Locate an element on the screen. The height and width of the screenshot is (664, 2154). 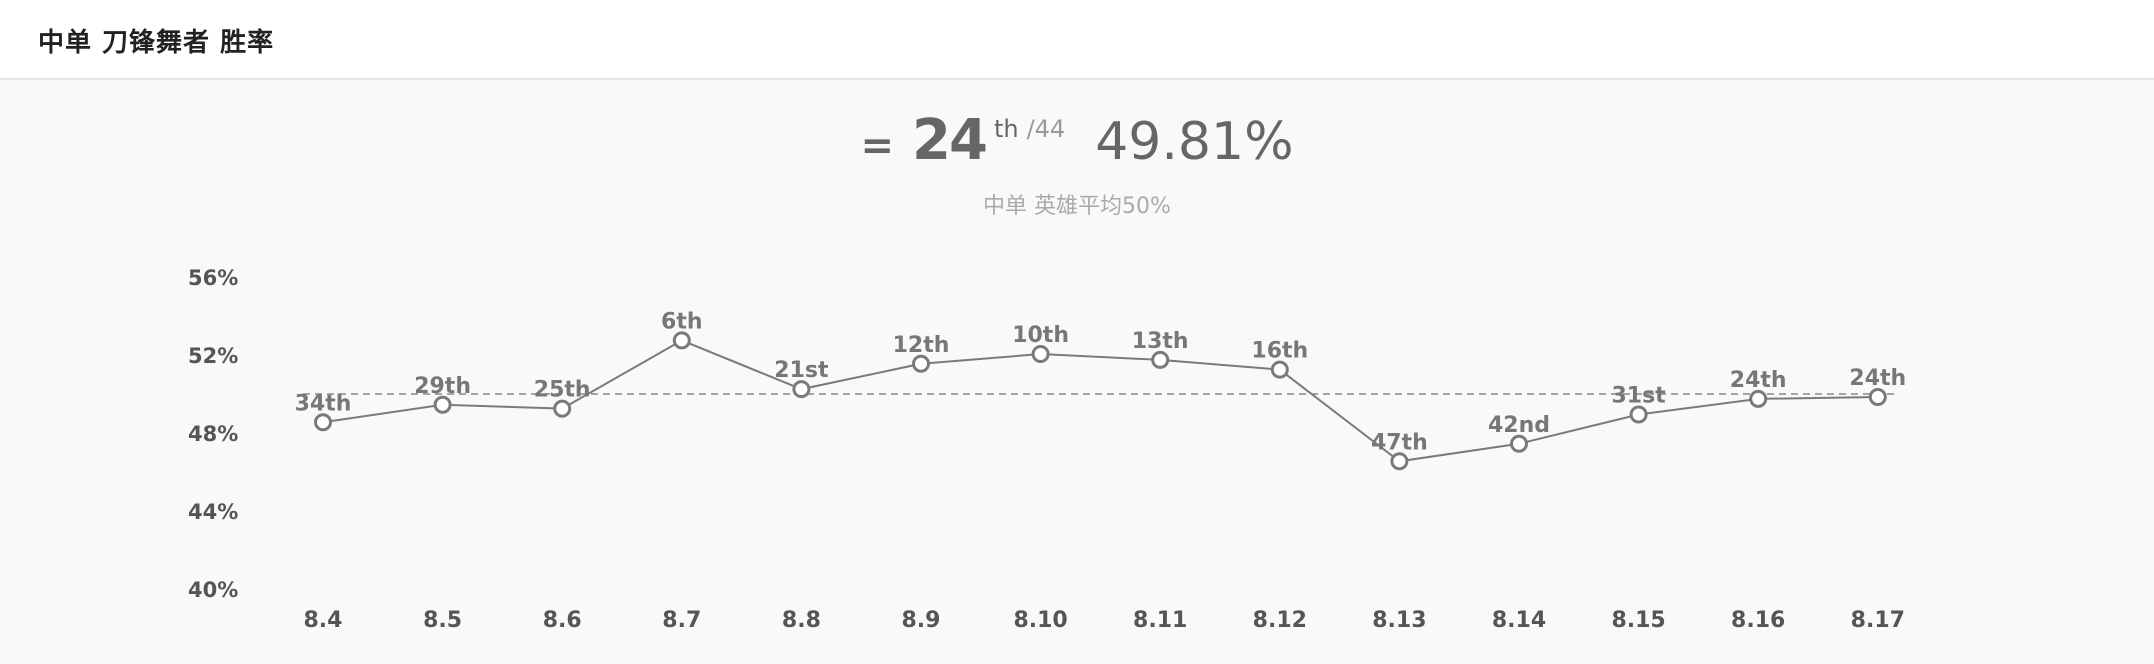
x-tick-label: 8.10 is located at coordinates (1040, 620).